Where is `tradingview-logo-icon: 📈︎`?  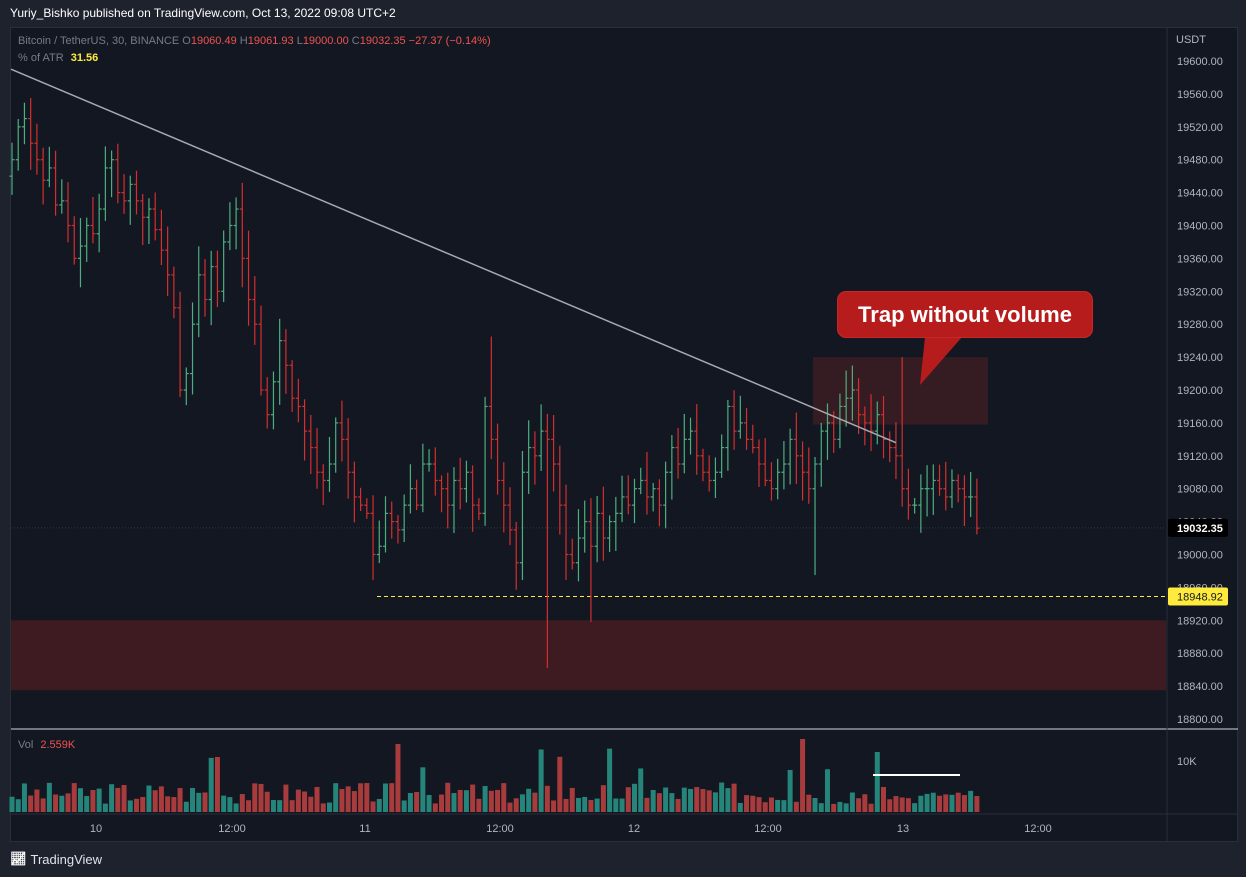
tradingview-logo-icon: 📈︎ is located at coordinates (18, 858).